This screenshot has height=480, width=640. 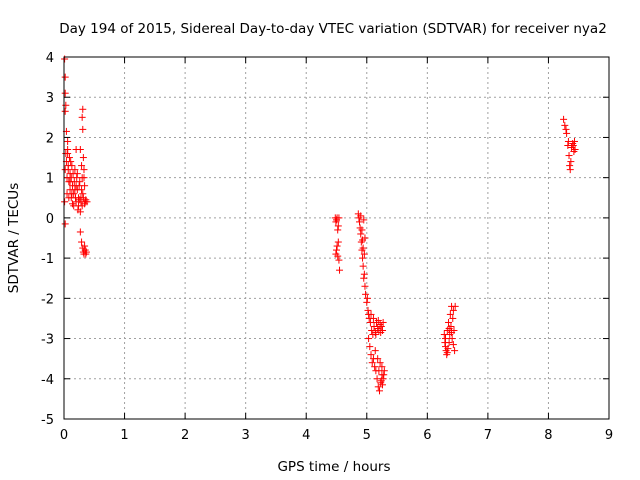 I want to click on y-tick-label: -5, so click(x=47, y=420).